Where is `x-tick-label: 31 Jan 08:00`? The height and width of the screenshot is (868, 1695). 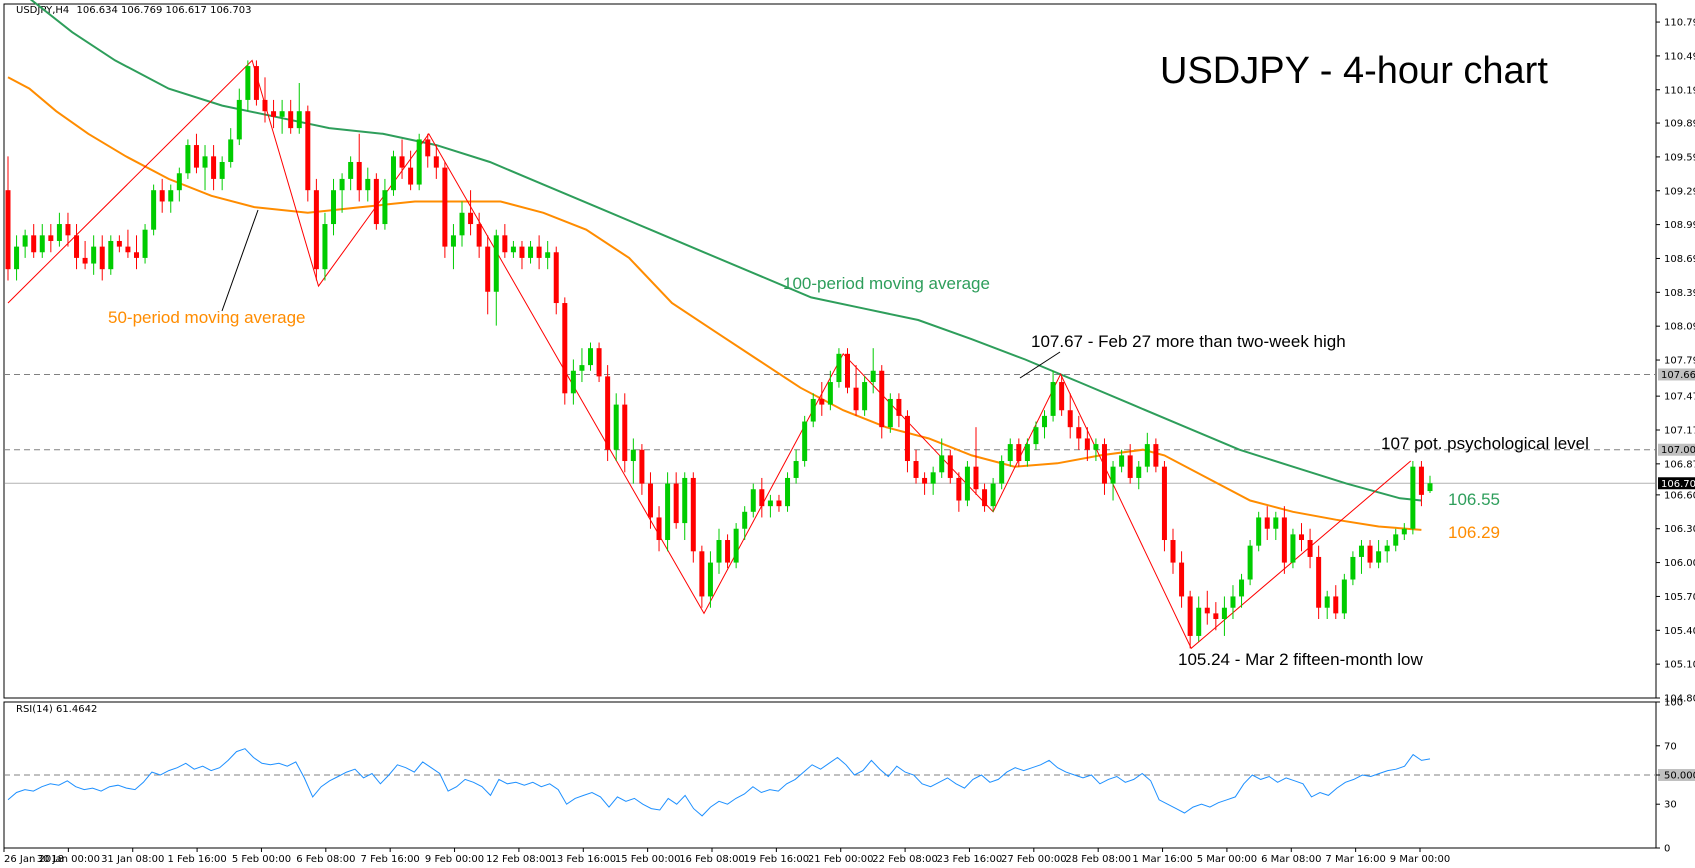
x-tick-label: 31 Jan 08:00 is located at coordinates (132, 859).